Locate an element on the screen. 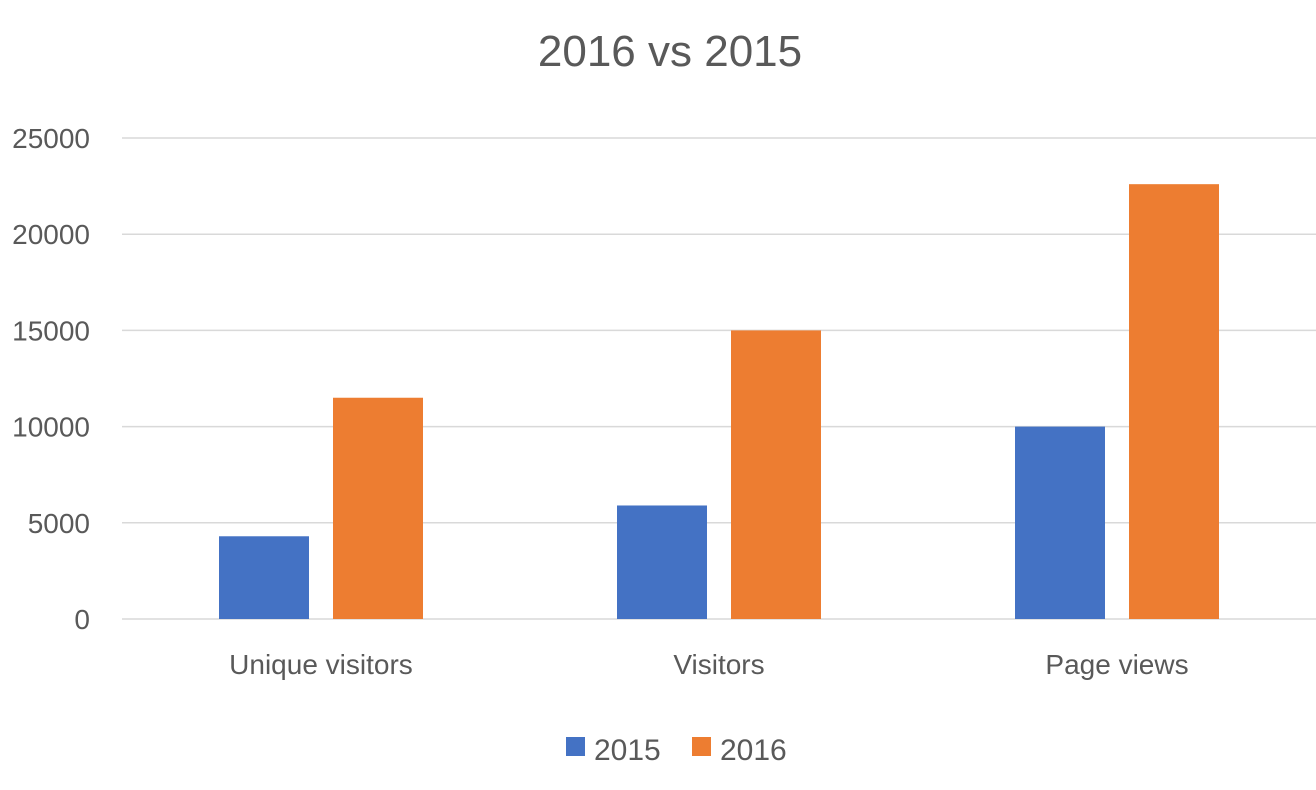  bar-2015-visitors is located at coordinates (662, 562).